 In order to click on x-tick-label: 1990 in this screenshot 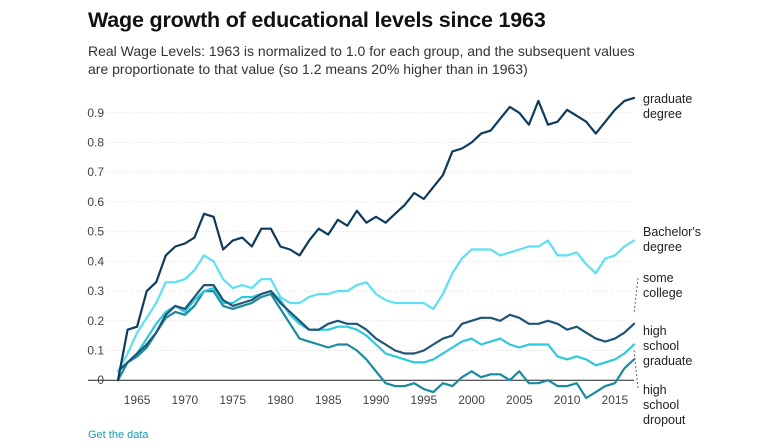, I will do `click(376, 400)`.